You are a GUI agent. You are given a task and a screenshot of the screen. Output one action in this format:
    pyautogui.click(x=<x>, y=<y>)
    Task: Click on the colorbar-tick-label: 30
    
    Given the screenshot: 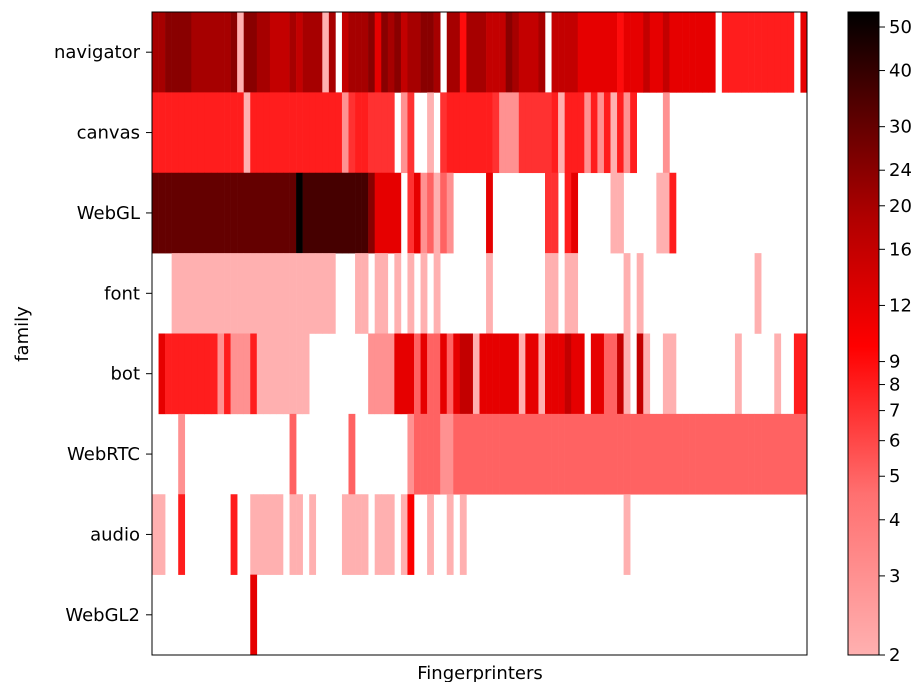 What is the action you would take?
    pyautogui.click(x=900, y=127)
    